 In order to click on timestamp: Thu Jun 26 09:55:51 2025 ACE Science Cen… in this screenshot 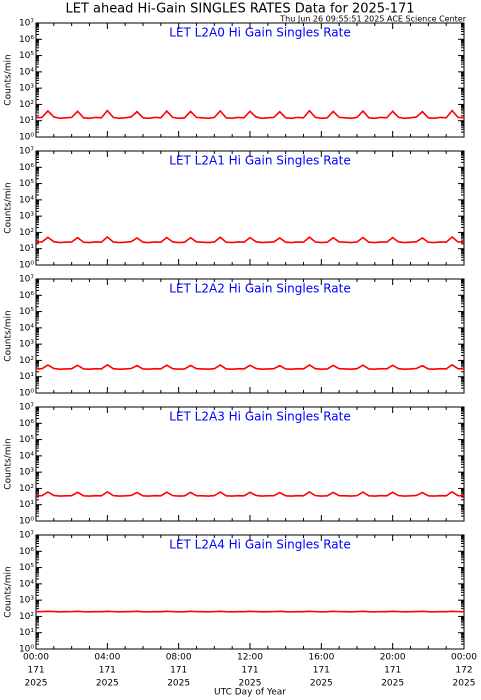, I will do `click(372, 19)`.